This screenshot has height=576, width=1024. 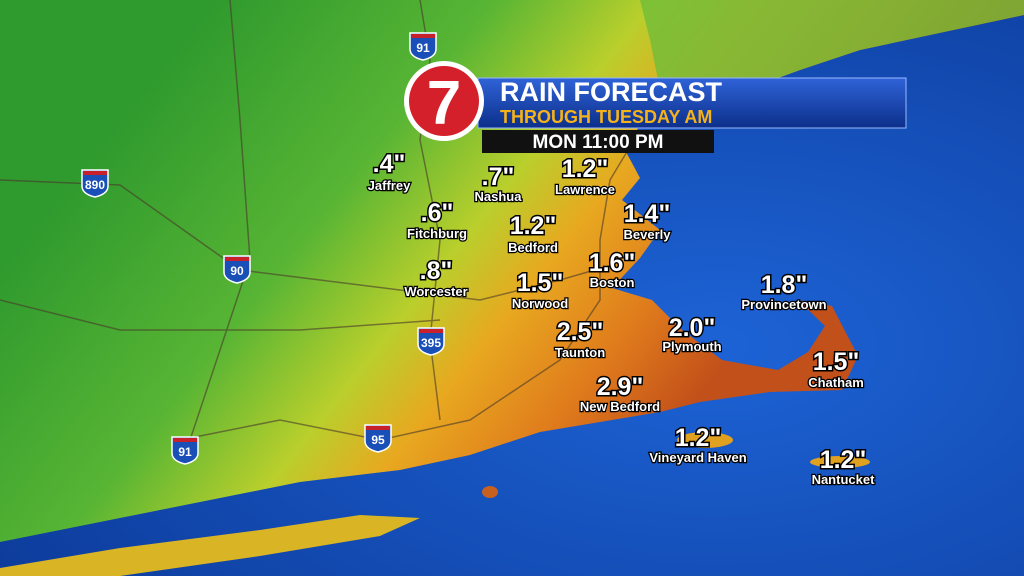 What do you see at coordinates (389, 185) in the screenshot?
I see `city-name: Jaffrey` at bounding box center [389, 185].